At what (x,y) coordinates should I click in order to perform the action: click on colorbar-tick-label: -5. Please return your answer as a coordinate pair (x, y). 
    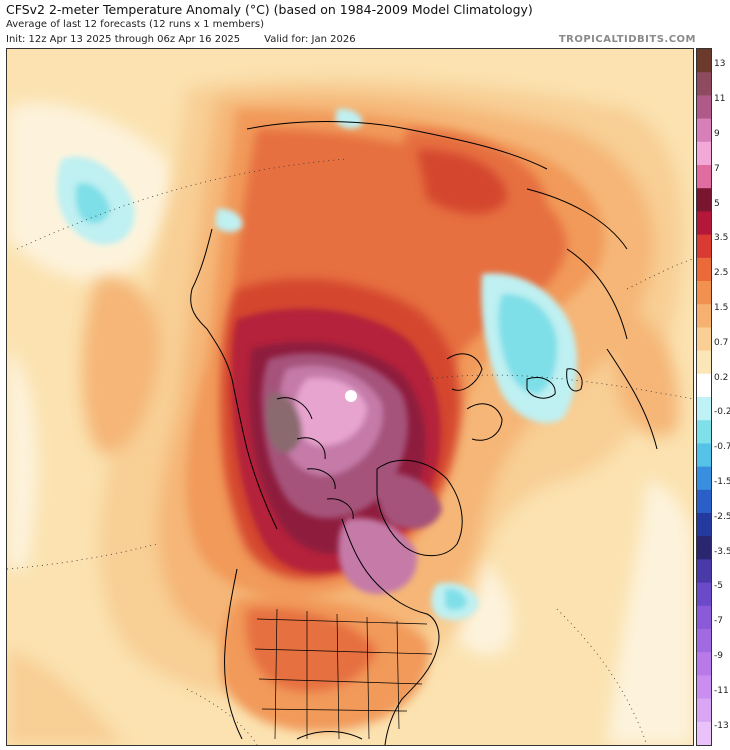
    Looking at the image, I should click on (718, 586).